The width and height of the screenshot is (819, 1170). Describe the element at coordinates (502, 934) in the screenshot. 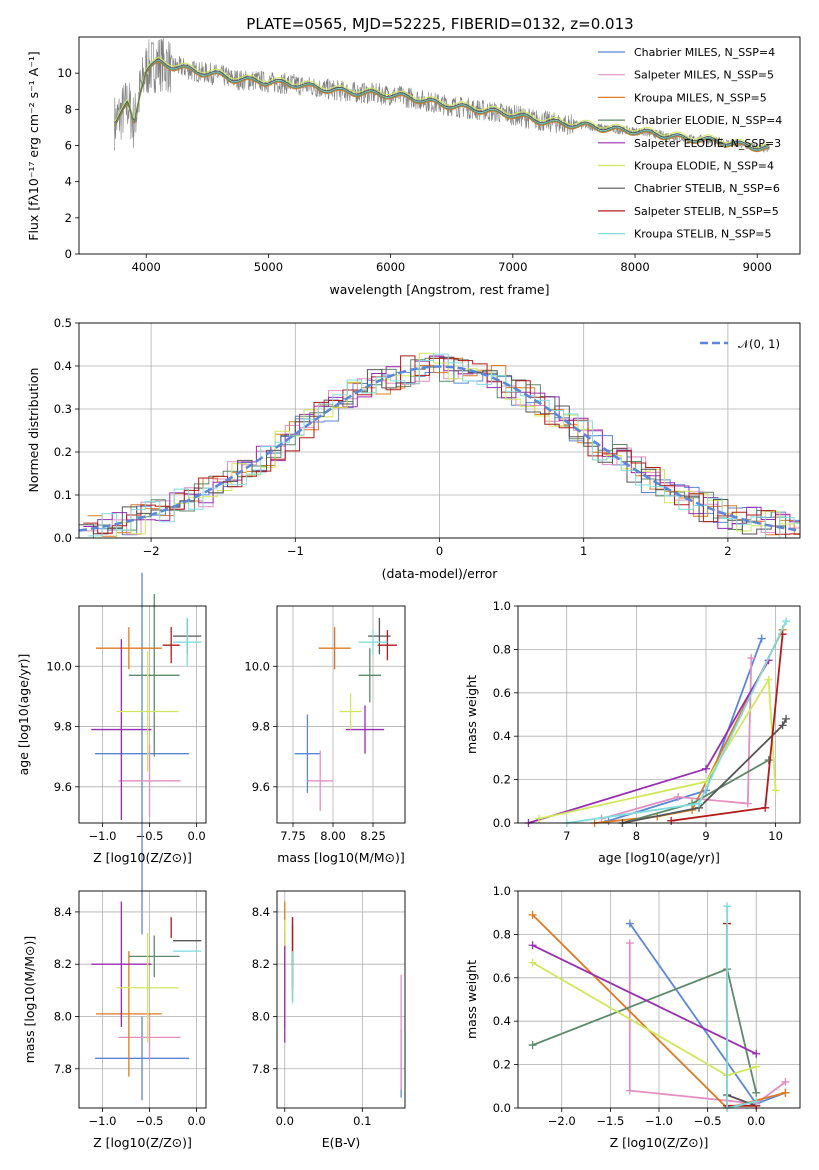

I see `y-tick-label: 0.8` at that location.